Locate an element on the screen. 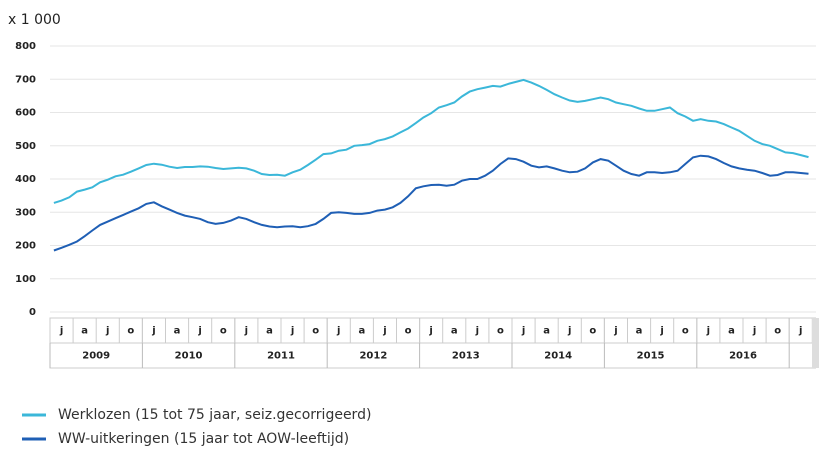  year-label: 2010 is located at coordinates (189, 356).